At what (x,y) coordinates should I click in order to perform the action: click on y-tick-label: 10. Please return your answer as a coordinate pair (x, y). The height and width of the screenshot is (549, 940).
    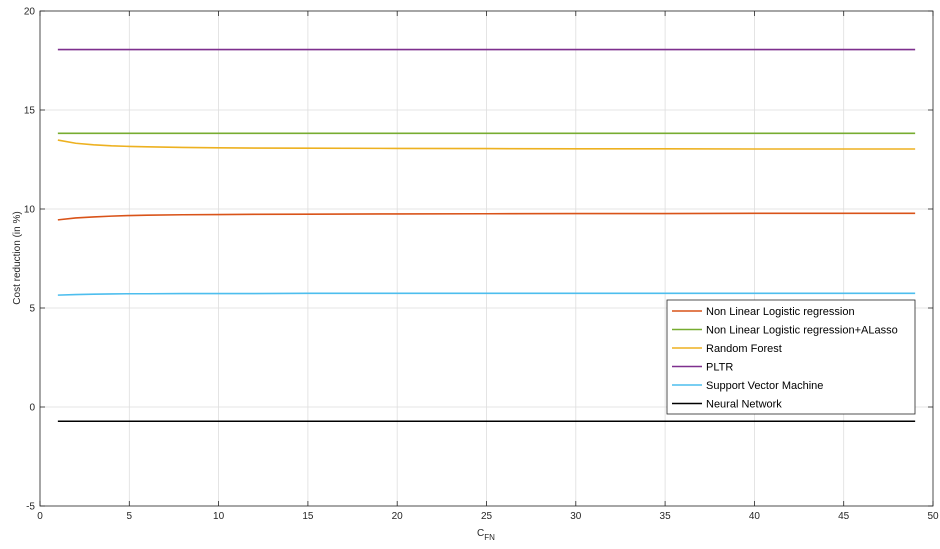
    Looking at the image, I should click on (30, 210).